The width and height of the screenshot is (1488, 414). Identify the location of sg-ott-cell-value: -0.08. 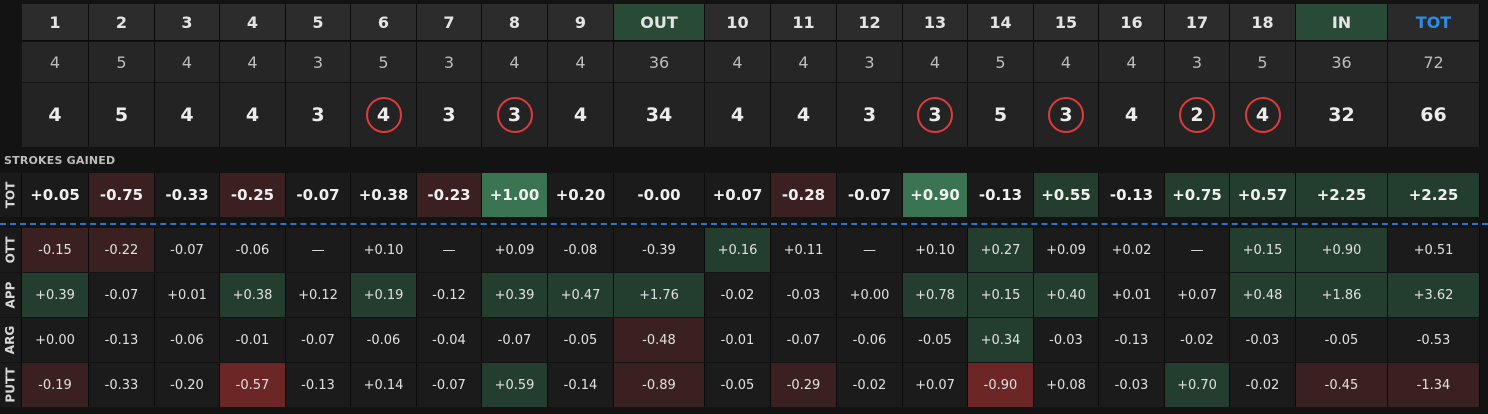
(580, 250).